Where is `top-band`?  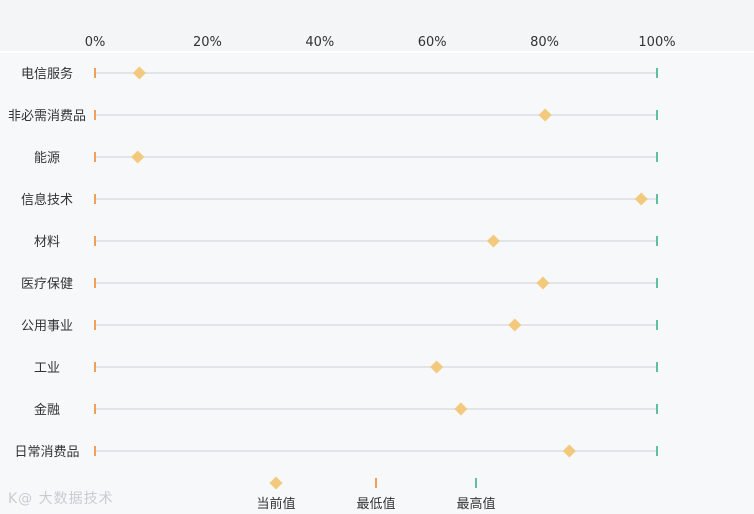 top-band is located at coordinates (377, 26).